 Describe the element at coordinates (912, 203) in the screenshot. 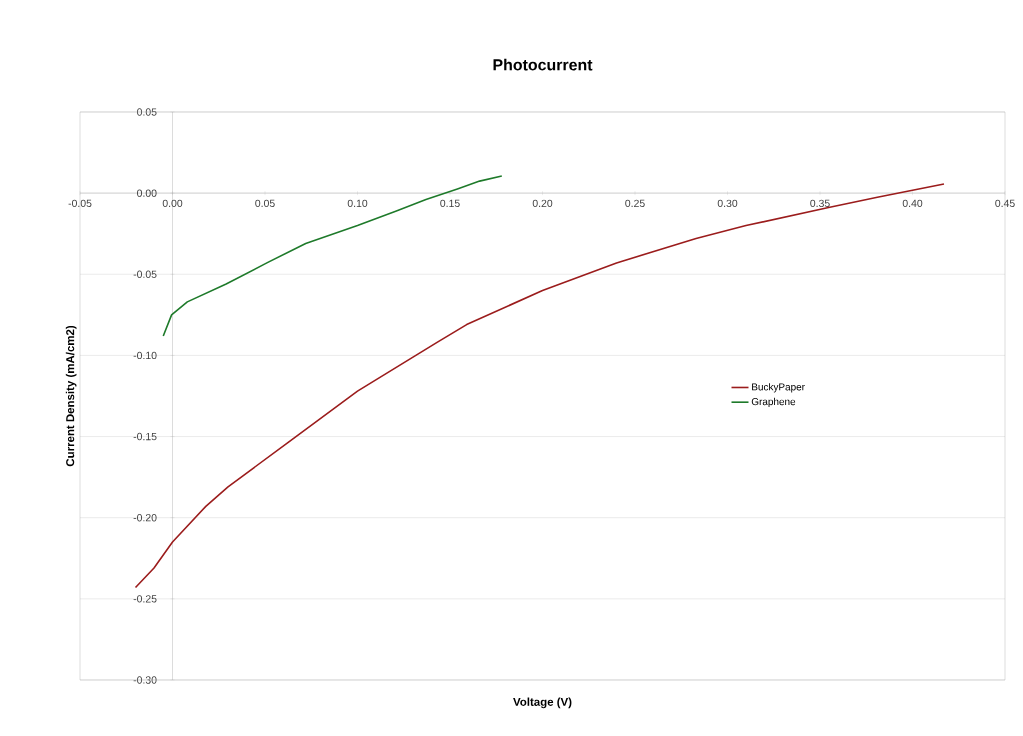

I see `x-tick-label: 0.40` at that location.